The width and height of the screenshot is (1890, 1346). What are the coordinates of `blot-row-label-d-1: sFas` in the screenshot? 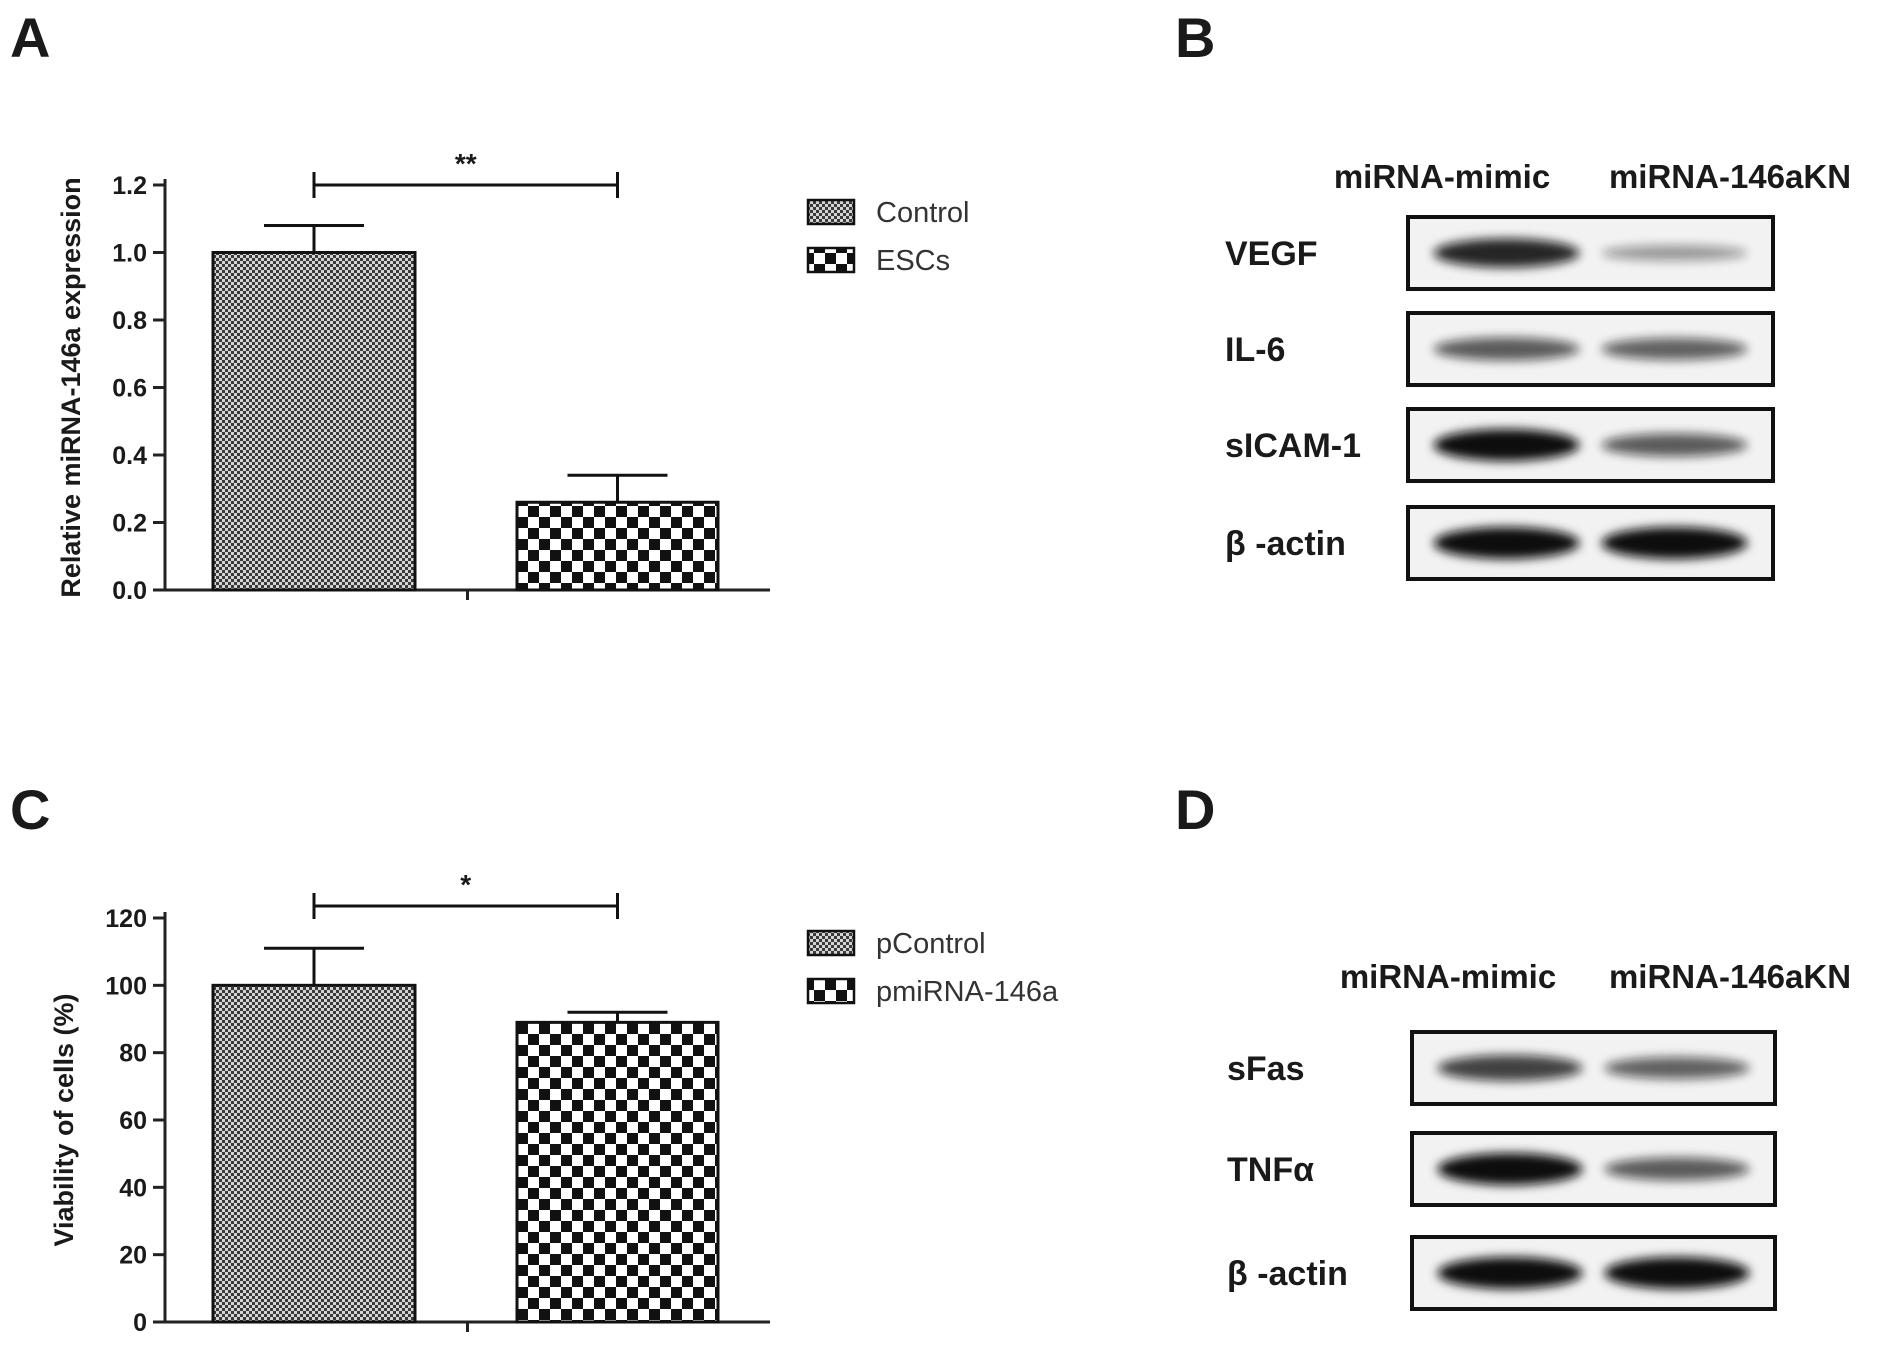 It's located at (1266, 1069).